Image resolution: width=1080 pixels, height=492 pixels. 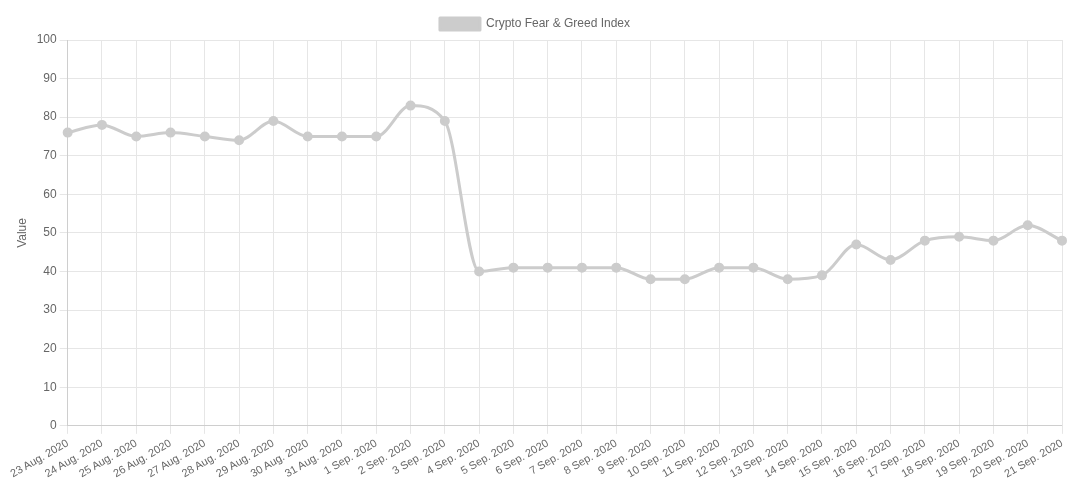 I want to click on y-tick-label: 10, so click(x=50, y=386).